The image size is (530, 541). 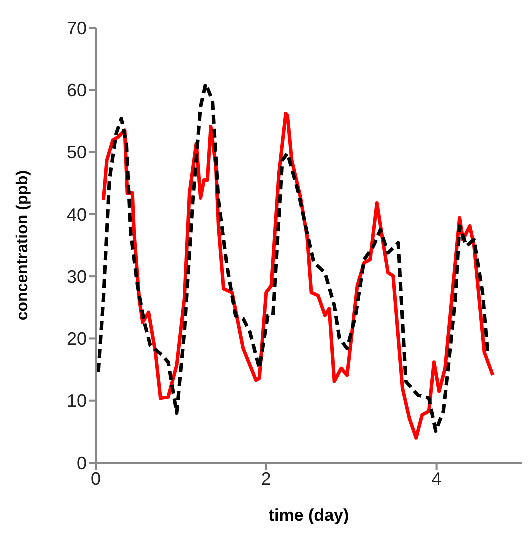 What do you see at coordinates (76, 28) in the screenshot?
I see `y-tick-label: 70` at bounding box center [76, 28].